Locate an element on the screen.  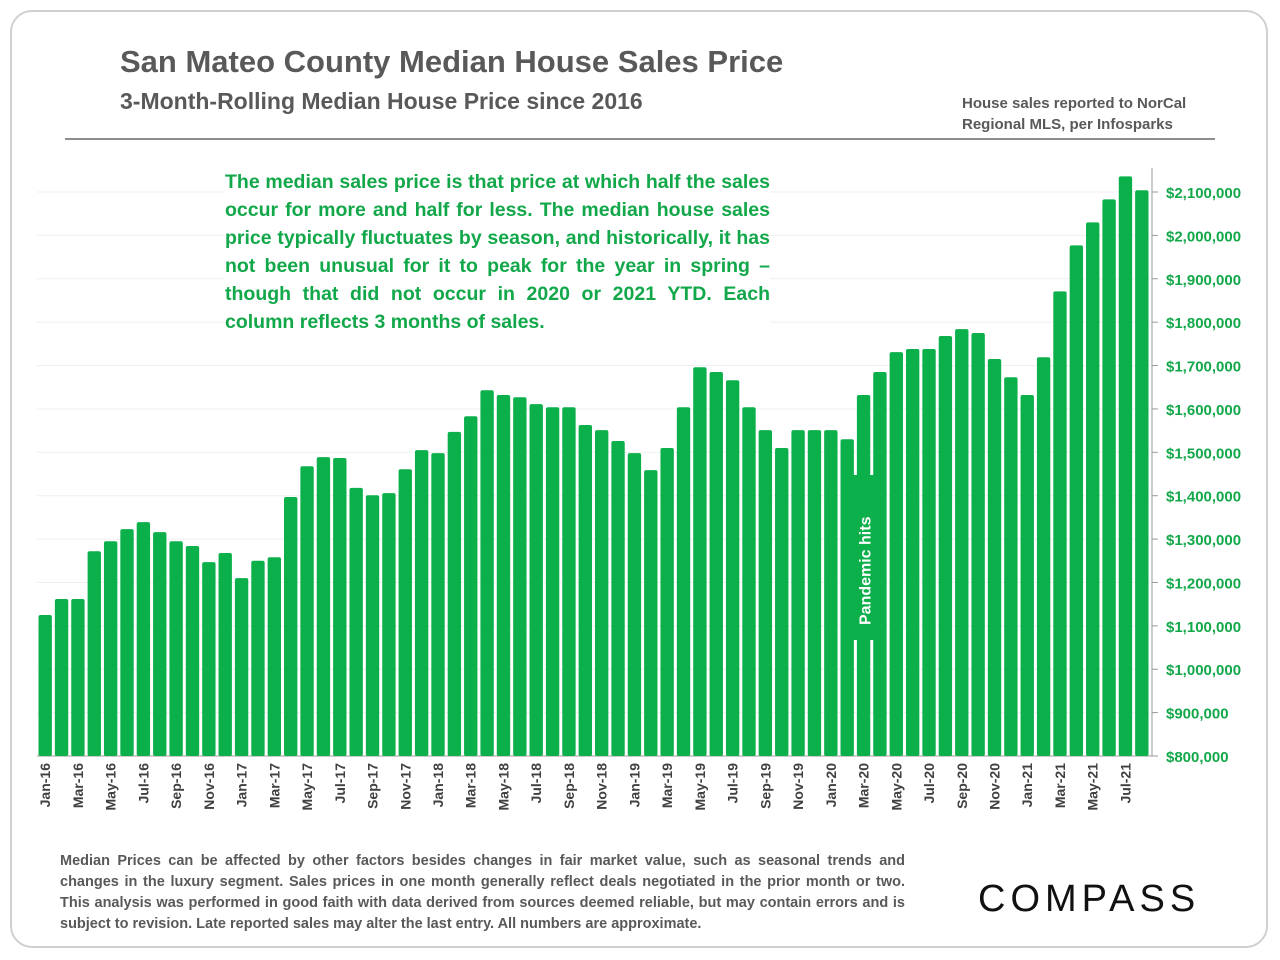
x-tick-label: Jul-20 is located at coordinates (929, 783).